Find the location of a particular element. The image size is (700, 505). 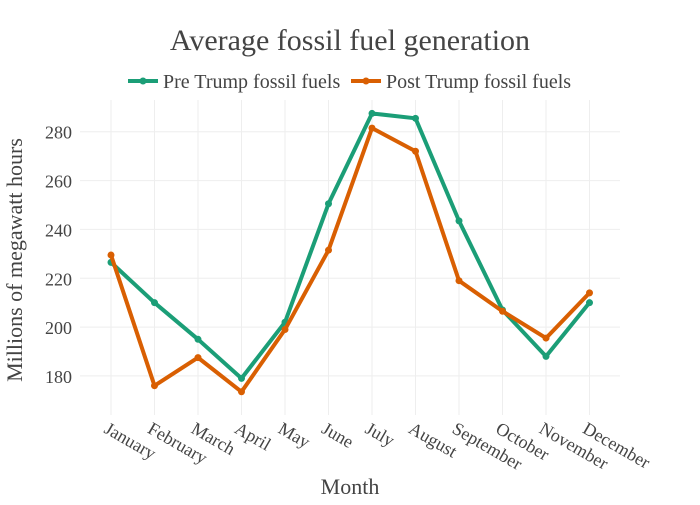

legend-label: Post Trump fossil fuels is located at coordinates (478, 82).